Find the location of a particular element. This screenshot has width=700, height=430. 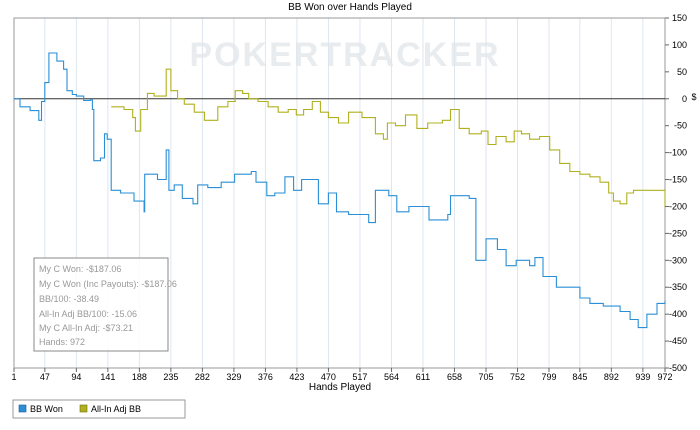

legend: BB Won All-In Adj BB is located at coordinates (99, 409).